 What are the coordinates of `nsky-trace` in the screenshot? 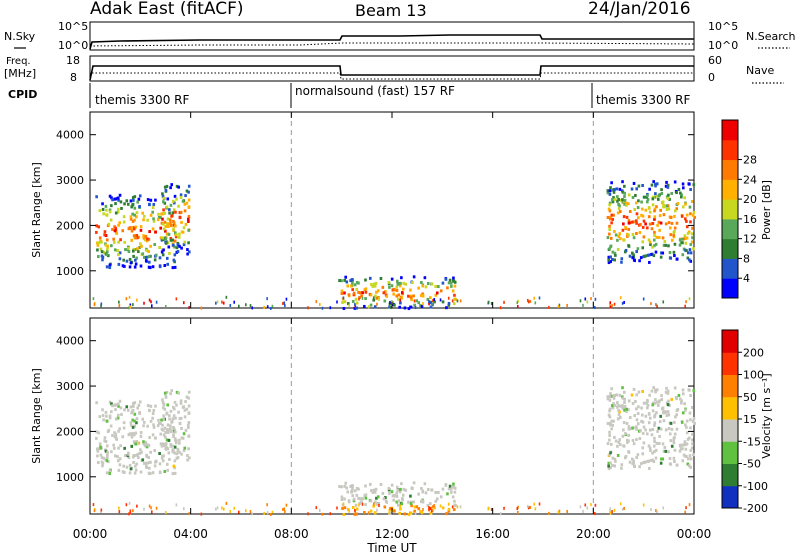 It's located at (391, 42).